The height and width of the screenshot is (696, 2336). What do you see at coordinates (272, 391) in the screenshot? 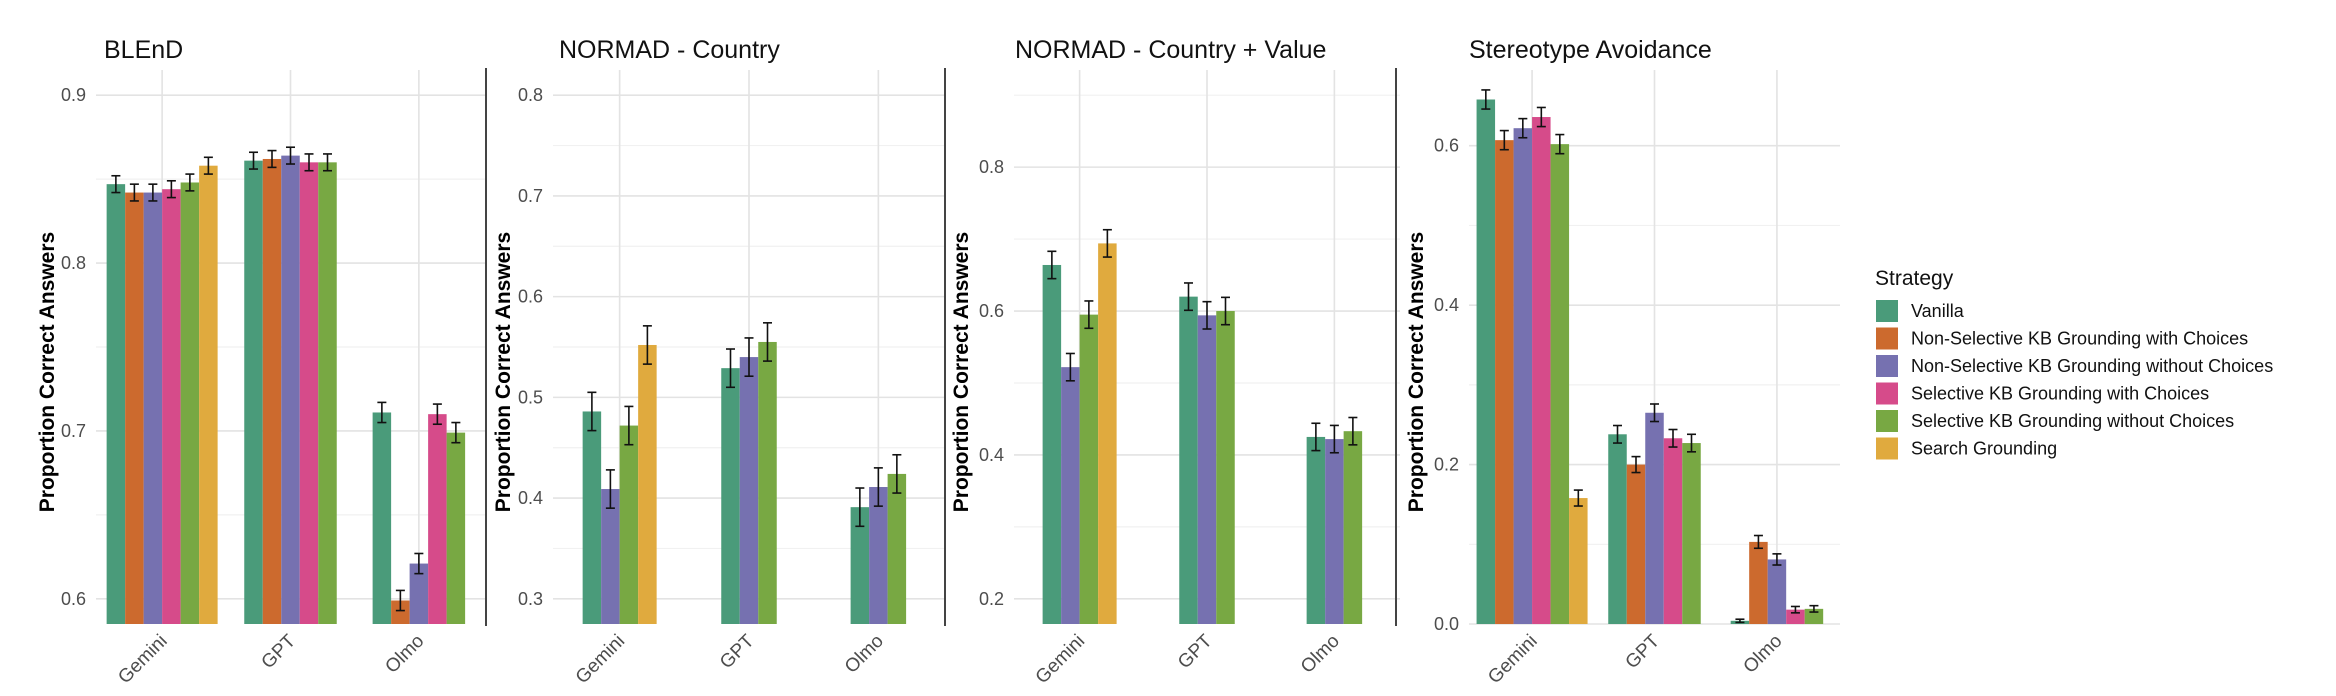
I see `bar-gpt-non-selective-kb-grounding-with-choices` at bounding box center [272, 391].